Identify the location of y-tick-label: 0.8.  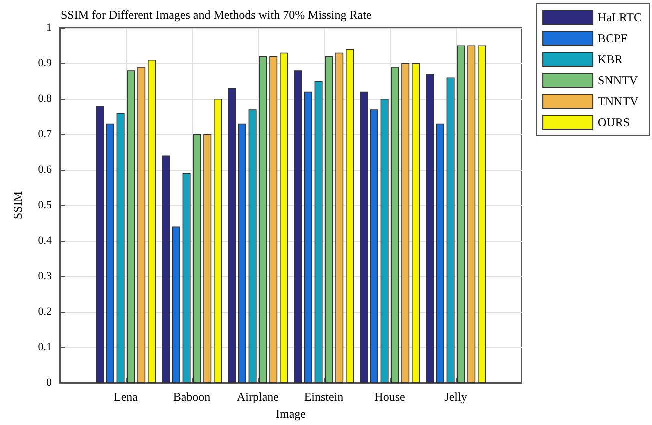
(45, 99).